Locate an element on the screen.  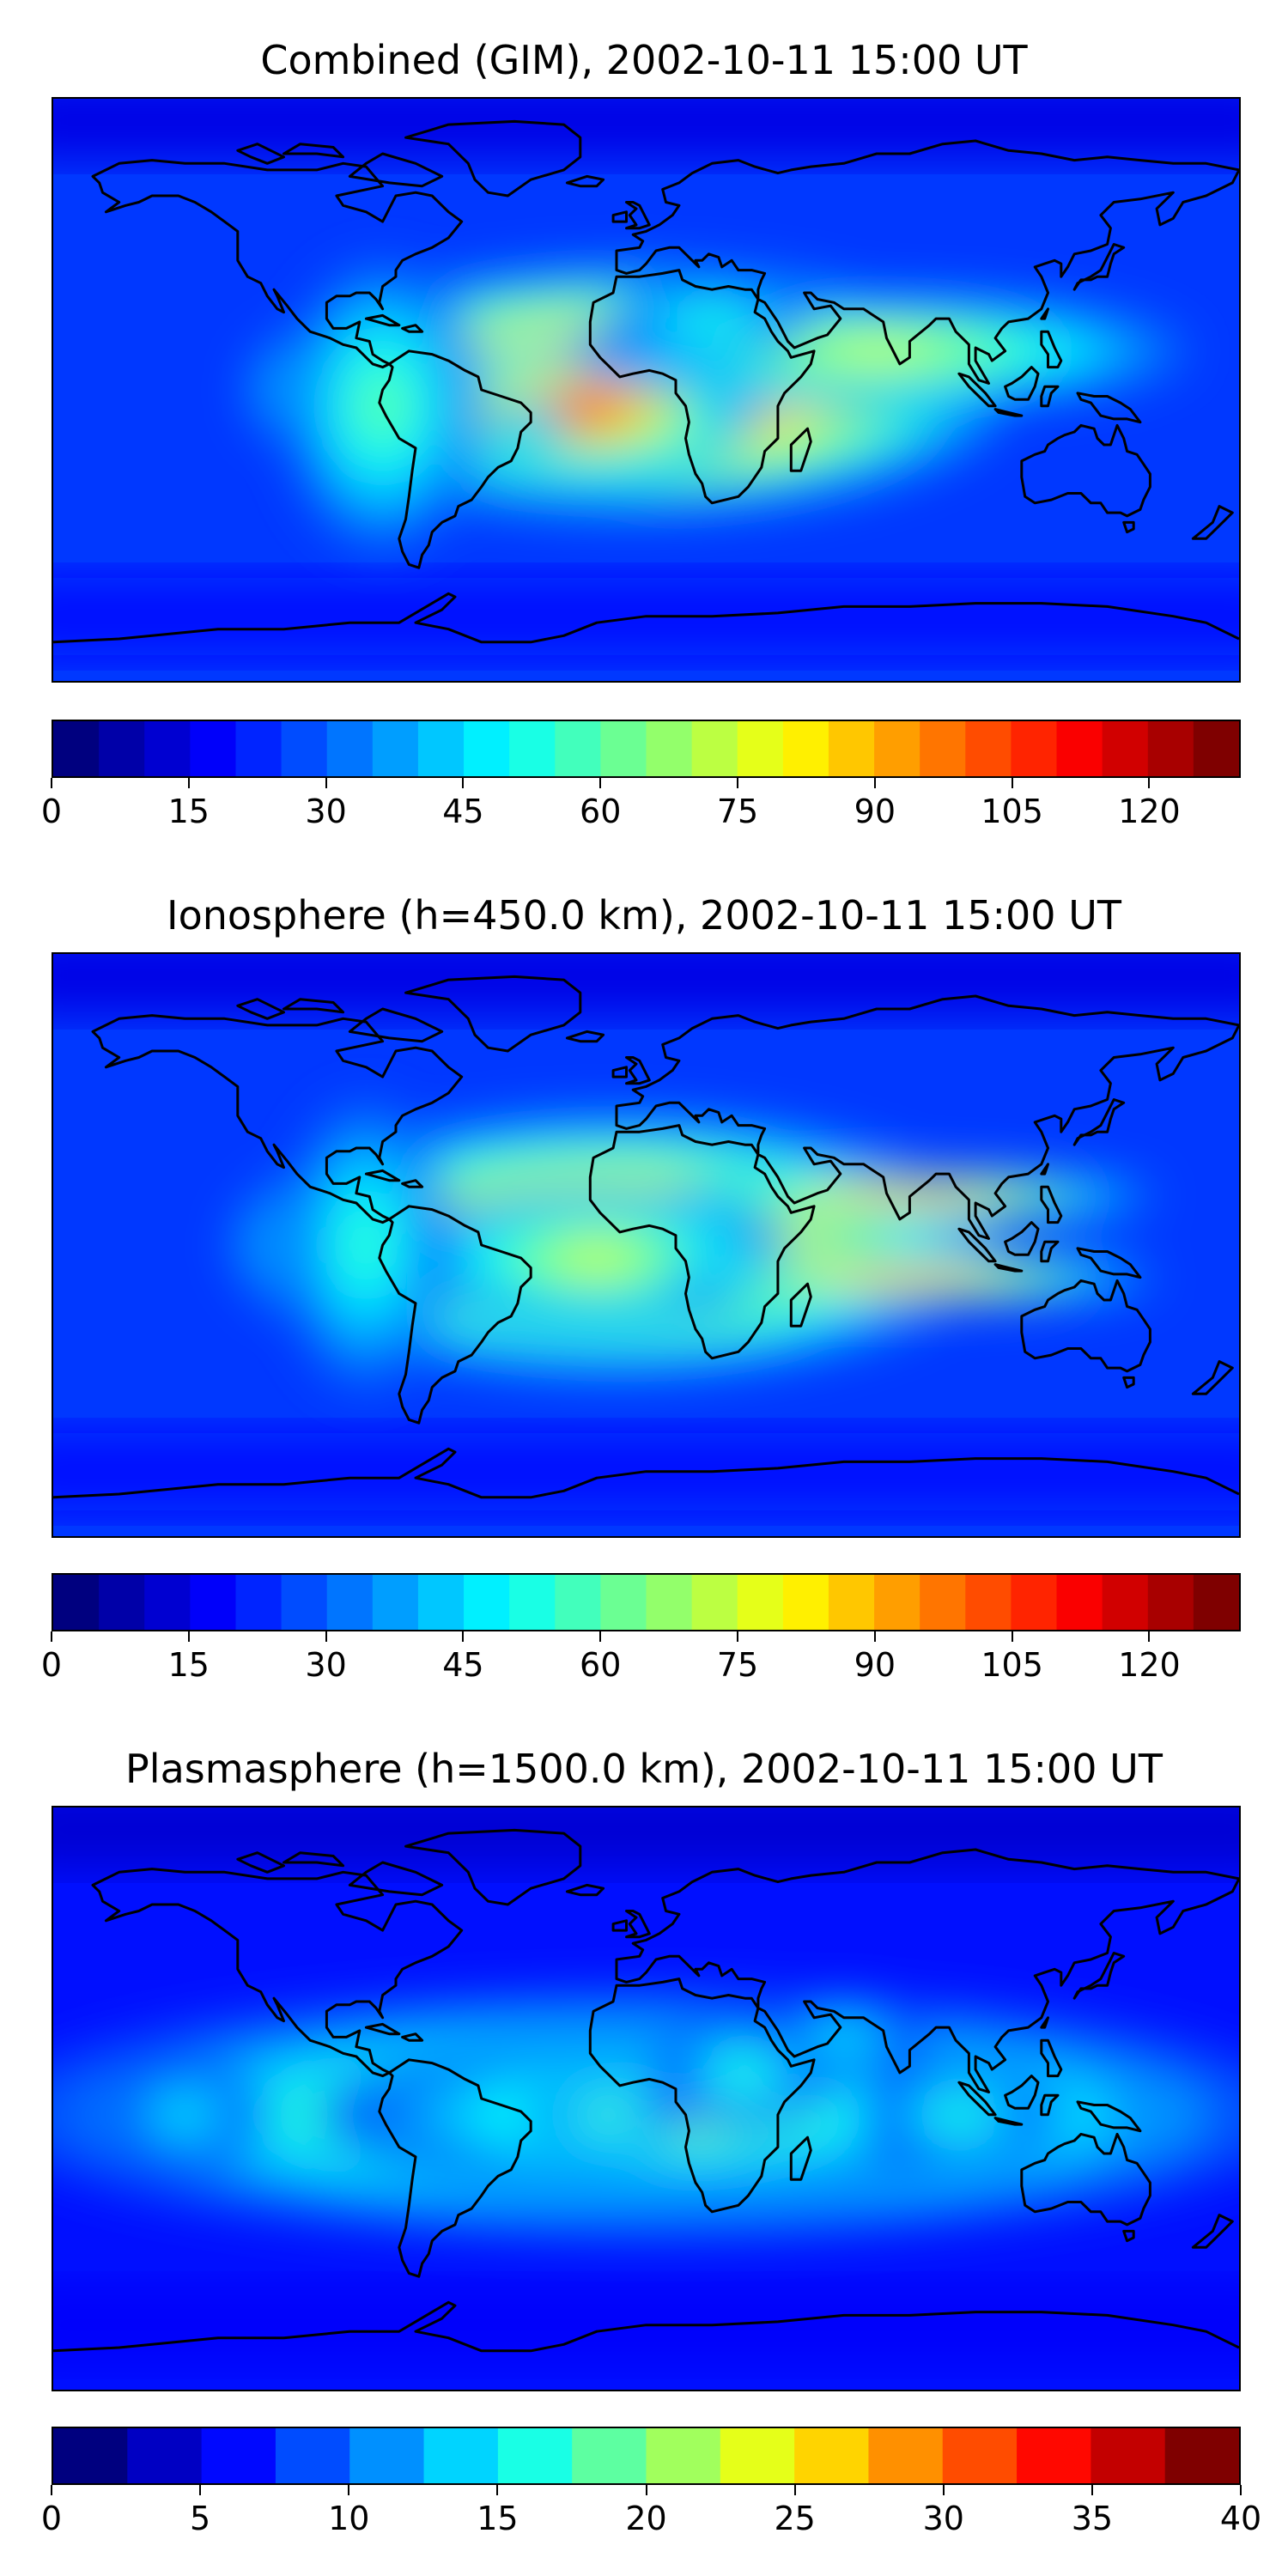
panel-2-colorbar is located at coordinates (647, 1602).